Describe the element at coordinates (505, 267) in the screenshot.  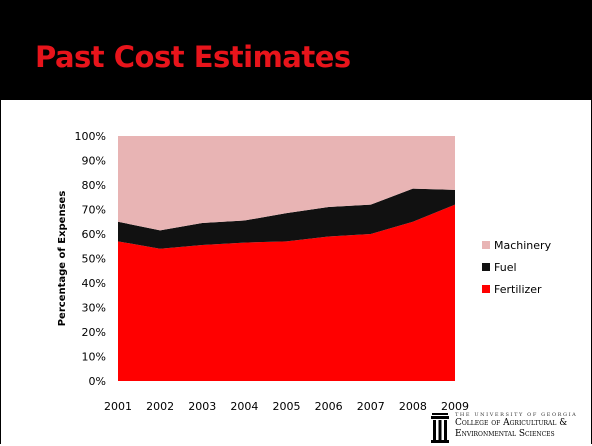
I see `legend-label-fuel: Fuel` at that location.